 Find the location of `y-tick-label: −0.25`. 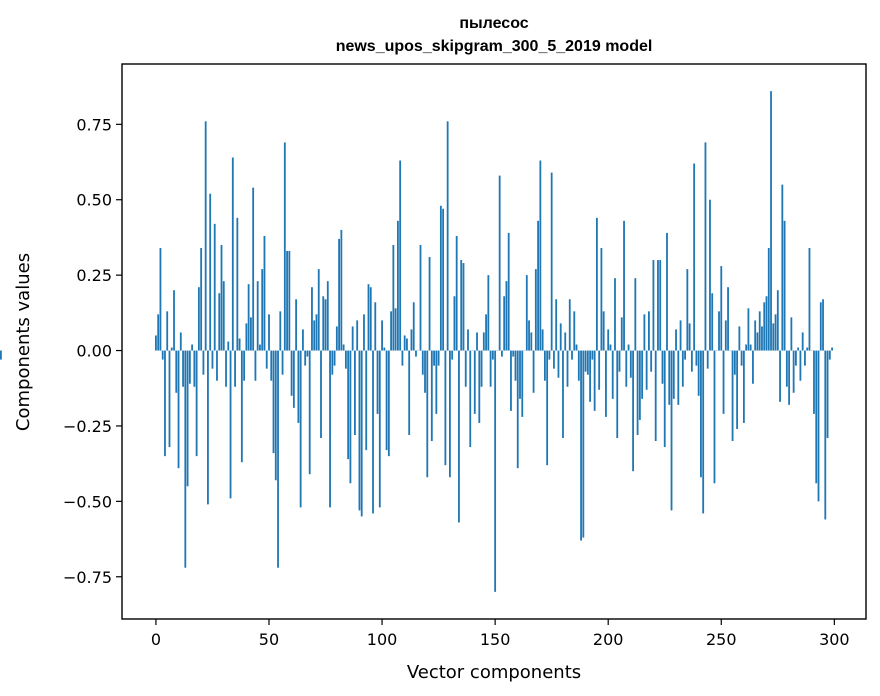

y-tick-label: −0.25 is located at coordinates (87, 426).